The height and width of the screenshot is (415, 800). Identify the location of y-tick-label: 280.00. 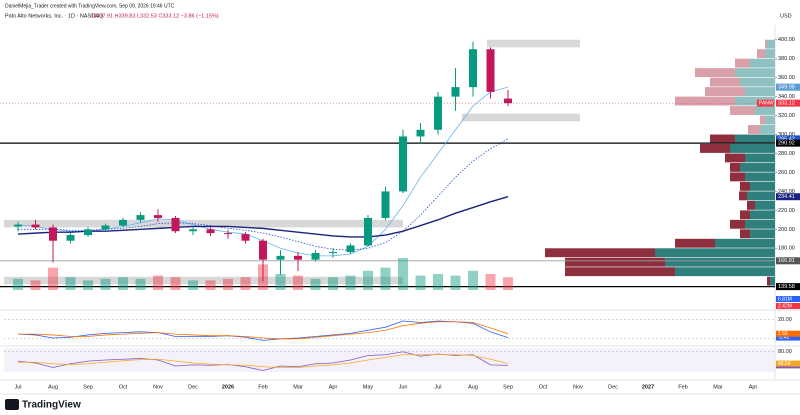
(786, 154).